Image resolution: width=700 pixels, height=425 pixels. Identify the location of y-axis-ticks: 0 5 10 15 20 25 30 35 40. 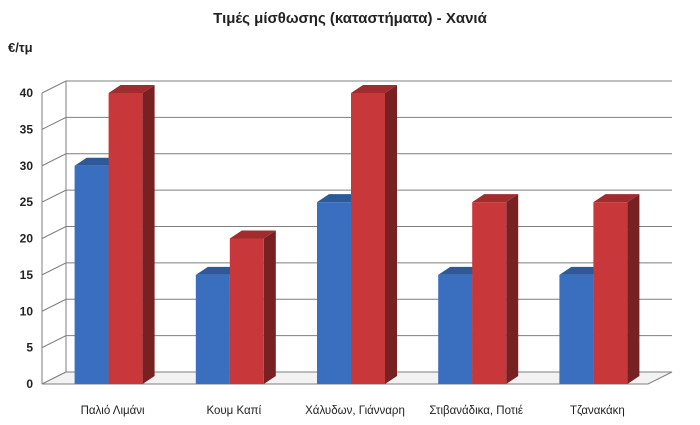
(27, 238).